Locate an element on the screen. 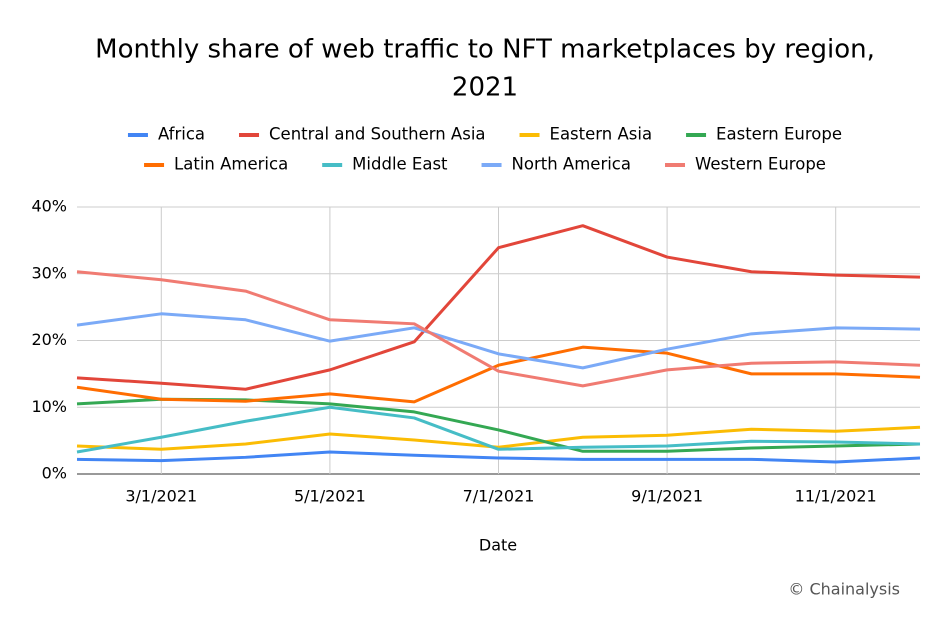 The width and height of the screenshot is (948, 627). legend-label: Eastern Europe is located at coordinates (779, 134).